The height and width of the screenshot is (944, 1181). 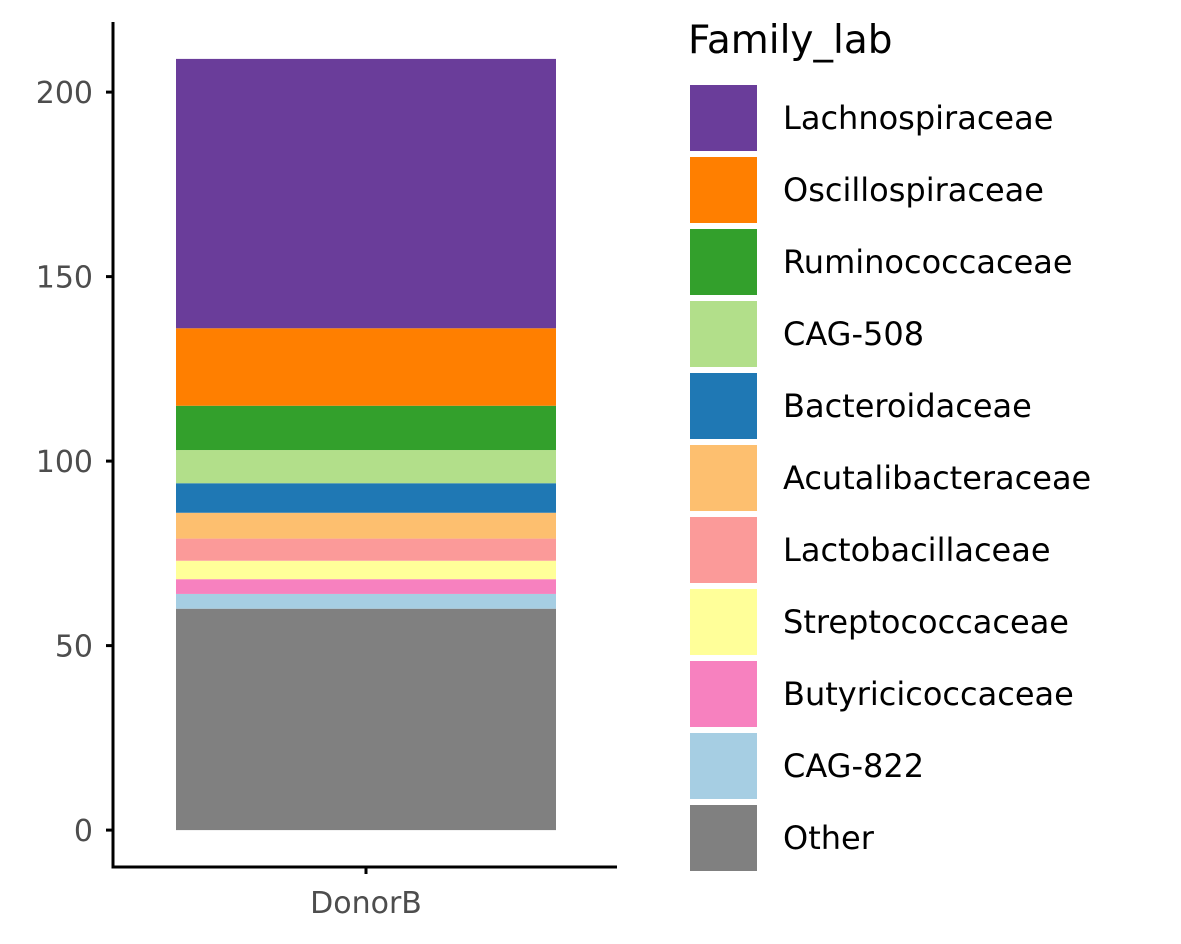 What do you see at coordinates (366, 586) in the screenshot?
I see `bar-segment-butyricicoccaceae` at bounding box center [366, 586].